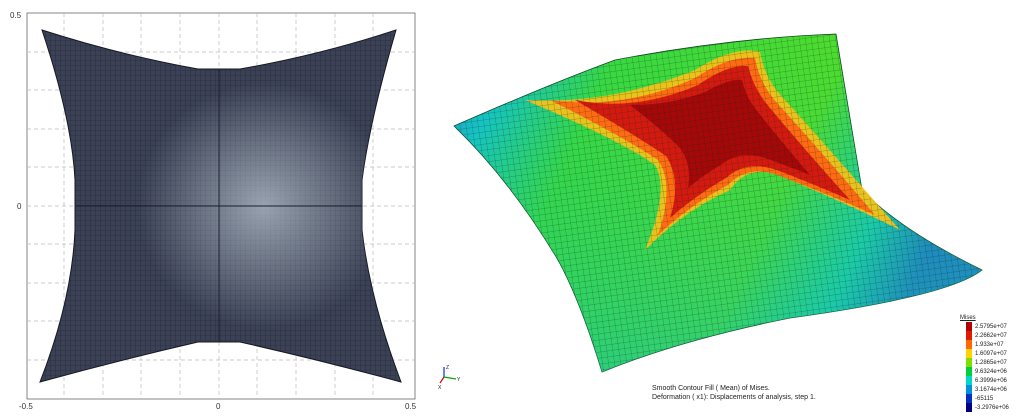  Describe the element at coordinates (440, 388) in the screenshot. I see `triad-x-label: X` at that location.